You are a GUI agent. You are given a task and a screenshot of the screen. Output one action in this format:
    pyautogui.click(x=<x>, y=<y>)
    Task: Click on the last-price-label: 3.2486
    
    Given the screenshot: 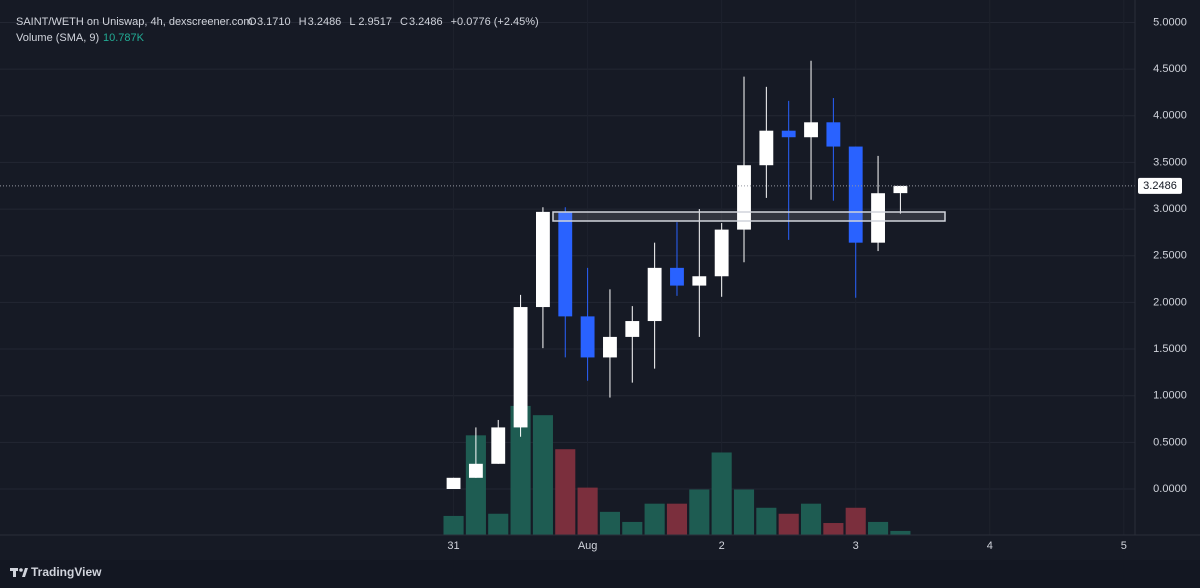 What is the action you would take?
    pyautogui.click(x=1160, y=186)
    